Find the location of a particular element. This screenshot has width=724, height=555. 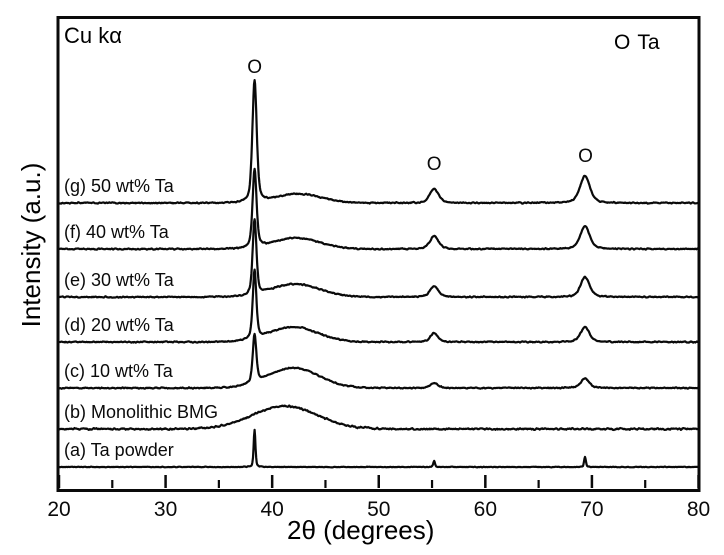

x-tick-label: 50 is located at coordinates (378, 509).